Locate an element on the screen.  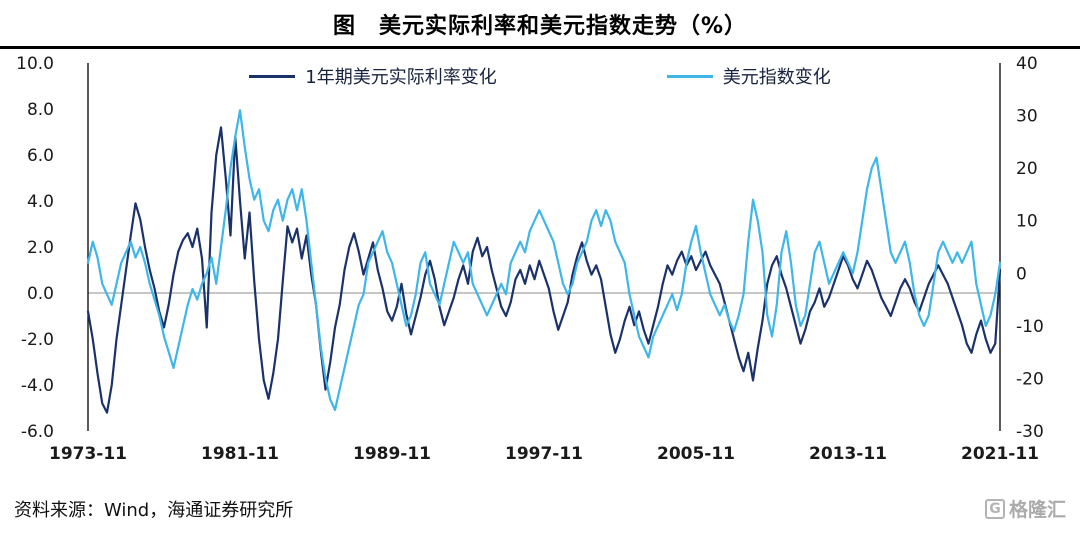
svg-text: 1989-11 is located at coordinates (392, 454).